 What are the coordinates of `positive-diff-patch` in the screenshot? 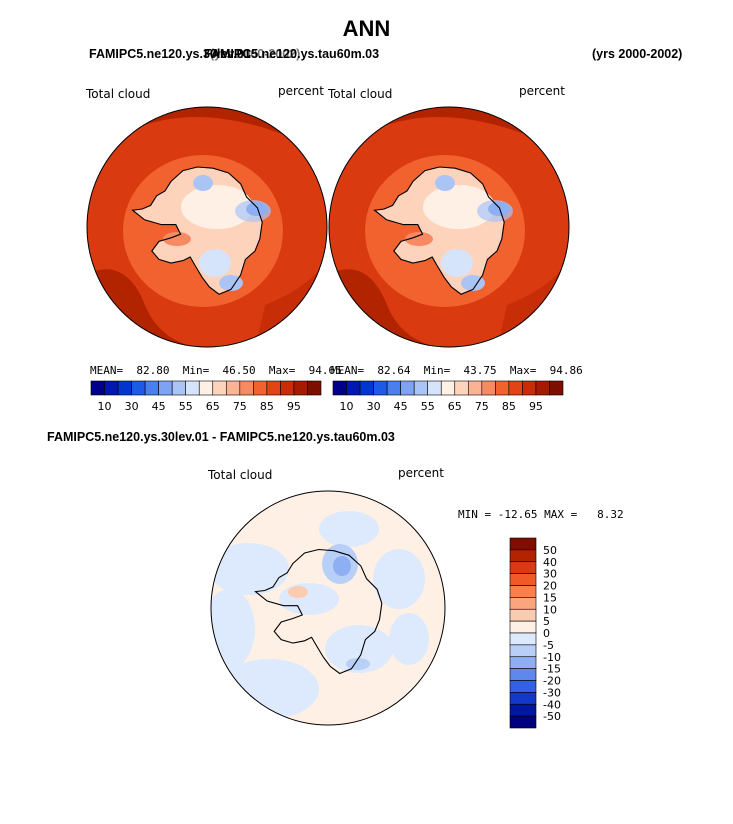 It's located at (298, 592).